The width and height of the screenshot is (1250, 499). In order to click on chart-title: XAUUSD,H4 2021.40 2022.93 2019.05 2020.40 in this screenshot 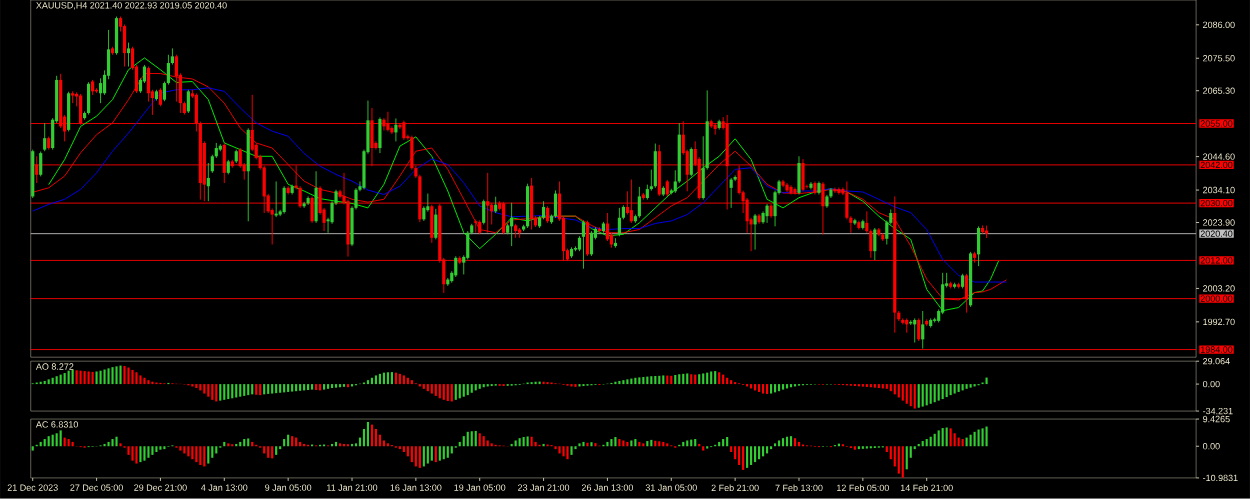, I will do `click(131, 6)`.